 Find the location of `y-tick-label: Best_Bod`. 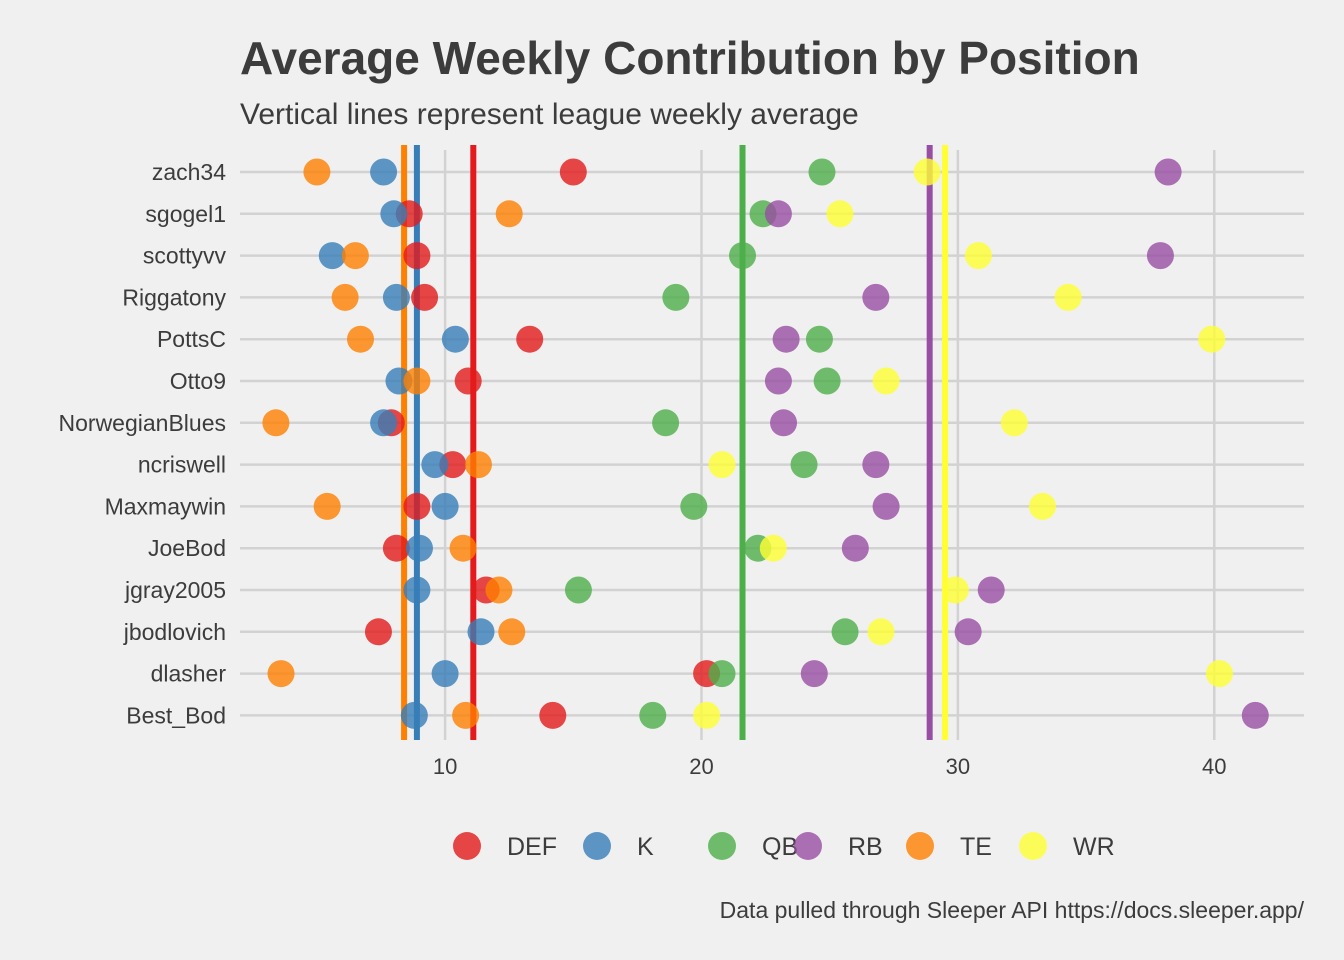

y-tick-label: Best_Bod is located at coordinates (176, 715).